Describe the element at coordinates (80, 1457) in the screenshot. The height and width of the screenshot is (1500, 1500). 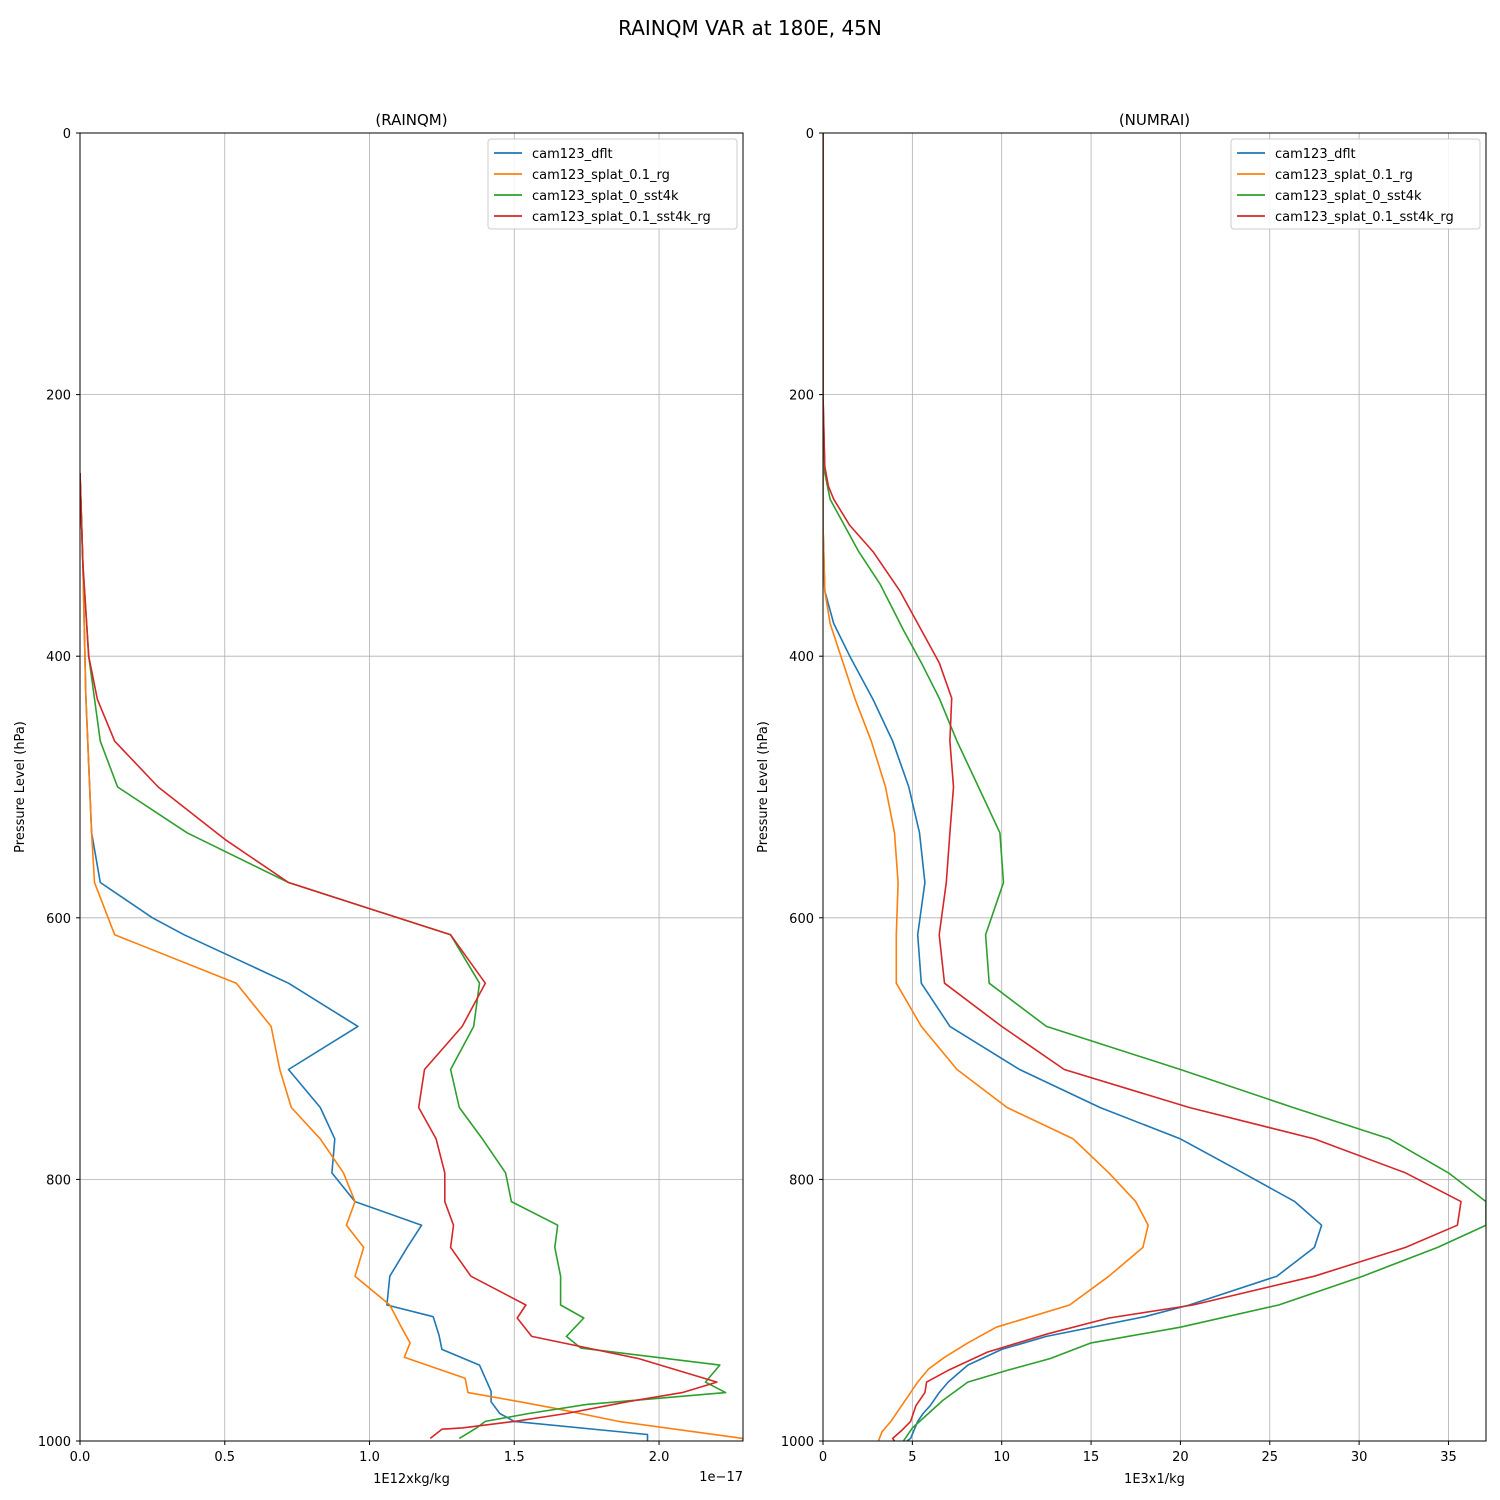
I see `x-tick-label: 0.0` at that location.